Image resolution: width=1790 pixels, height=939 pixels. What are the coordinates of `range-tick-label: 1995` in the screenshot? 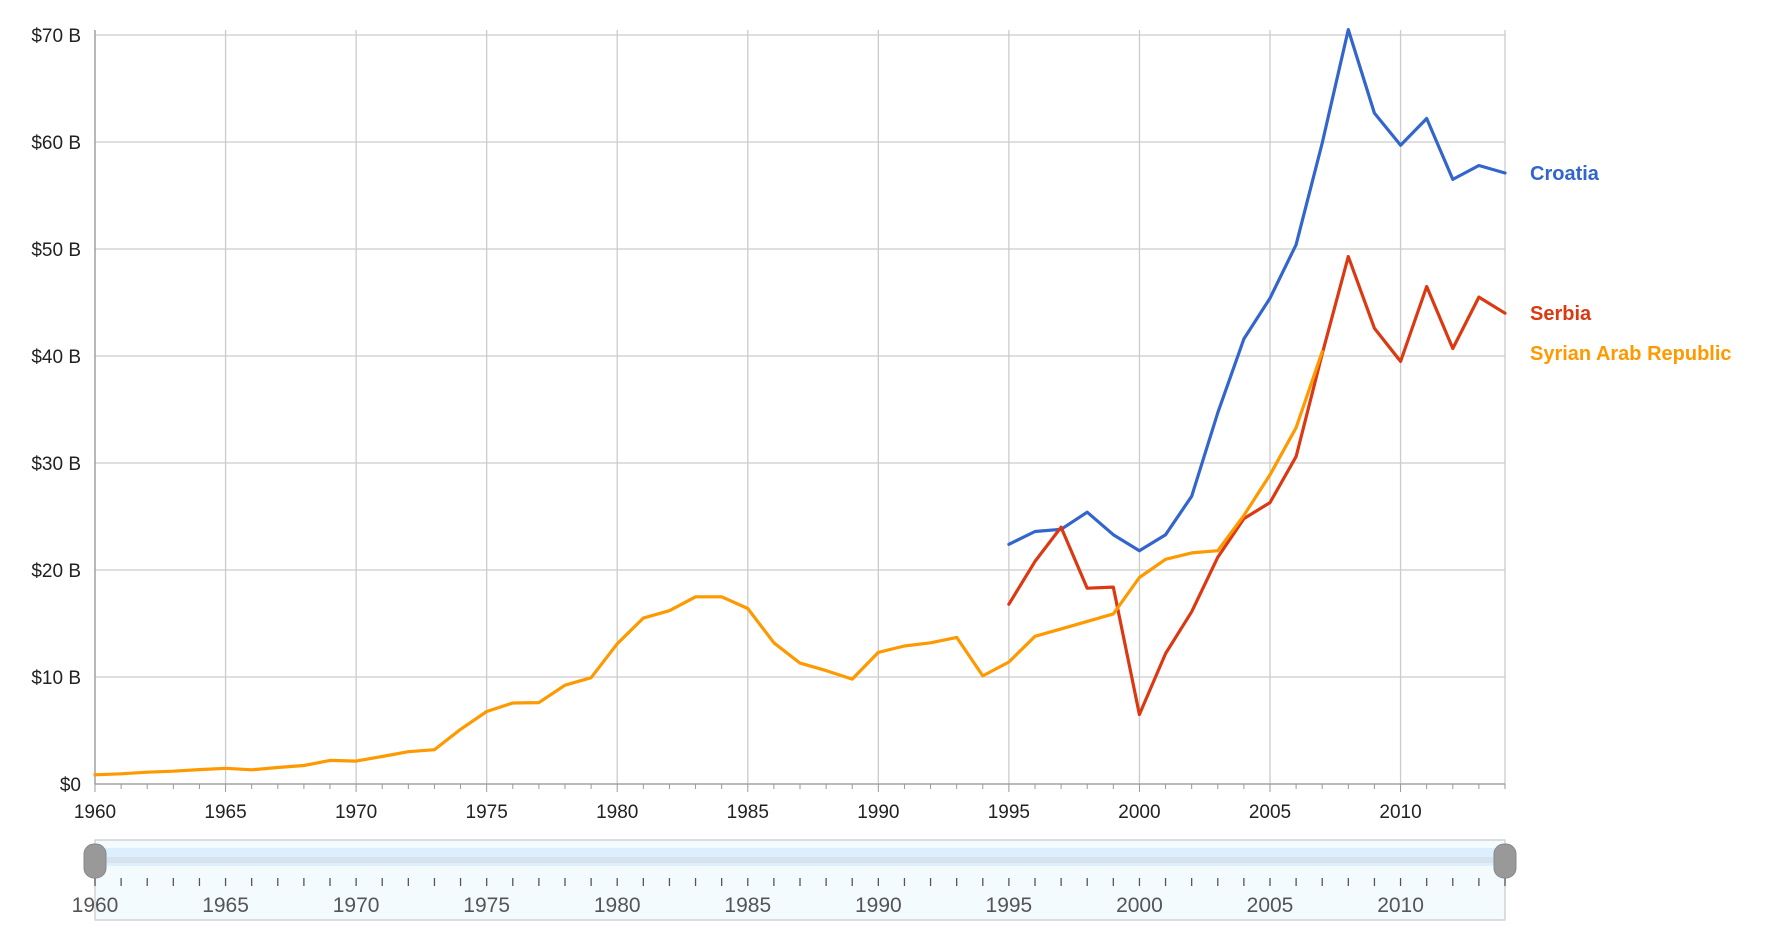 It's located at (1009, 905).